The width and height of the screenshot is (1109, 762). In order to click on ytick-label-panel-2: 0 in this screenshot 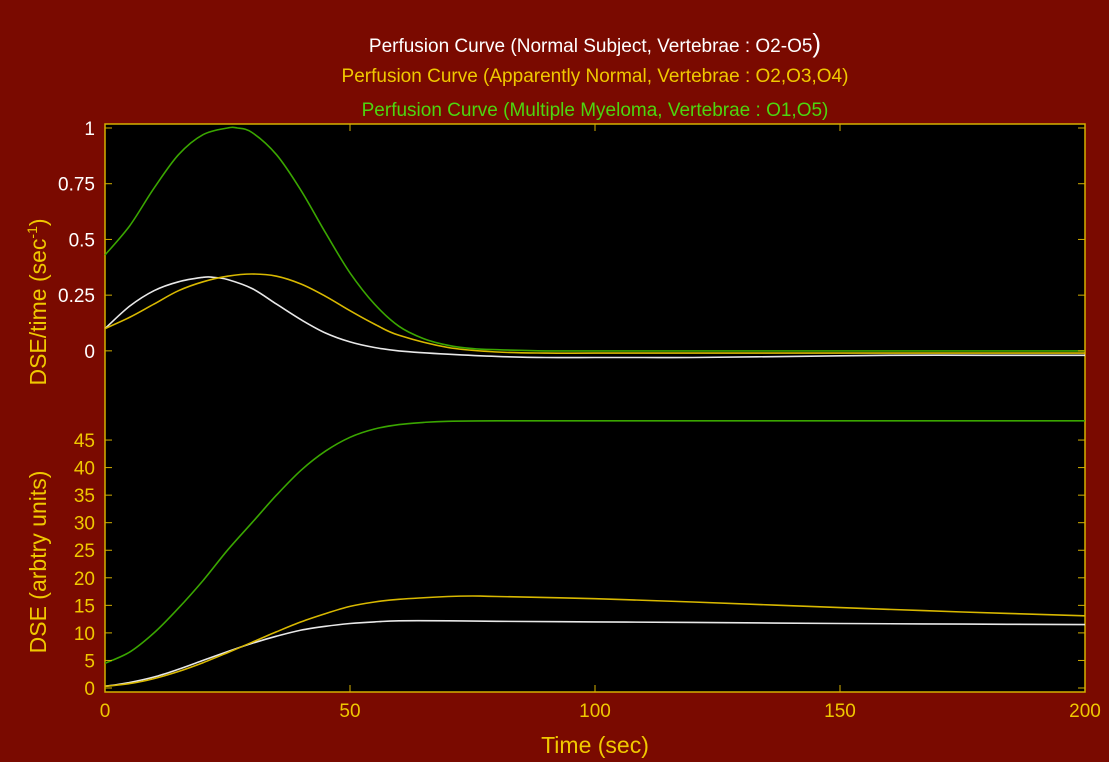, I will do `click(89, 689)`.